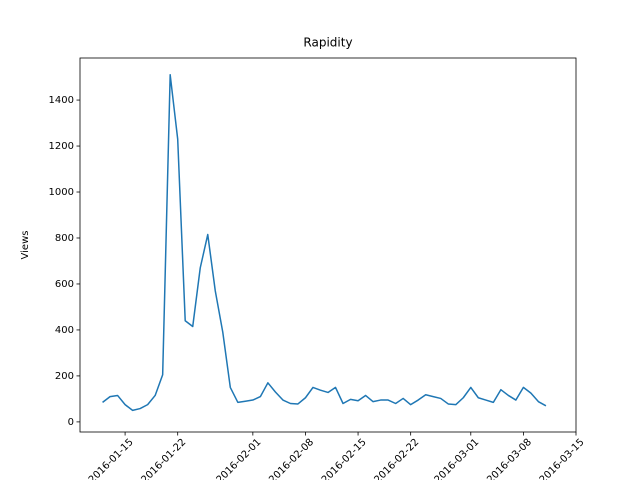  I want to click on x-tick-label: 2016-03-01, so click(457, 458).